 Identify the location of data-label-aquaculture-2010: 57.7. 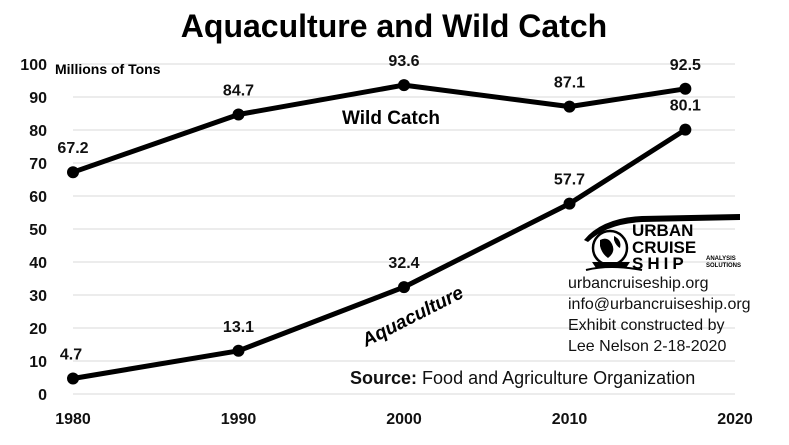
(569, 180).